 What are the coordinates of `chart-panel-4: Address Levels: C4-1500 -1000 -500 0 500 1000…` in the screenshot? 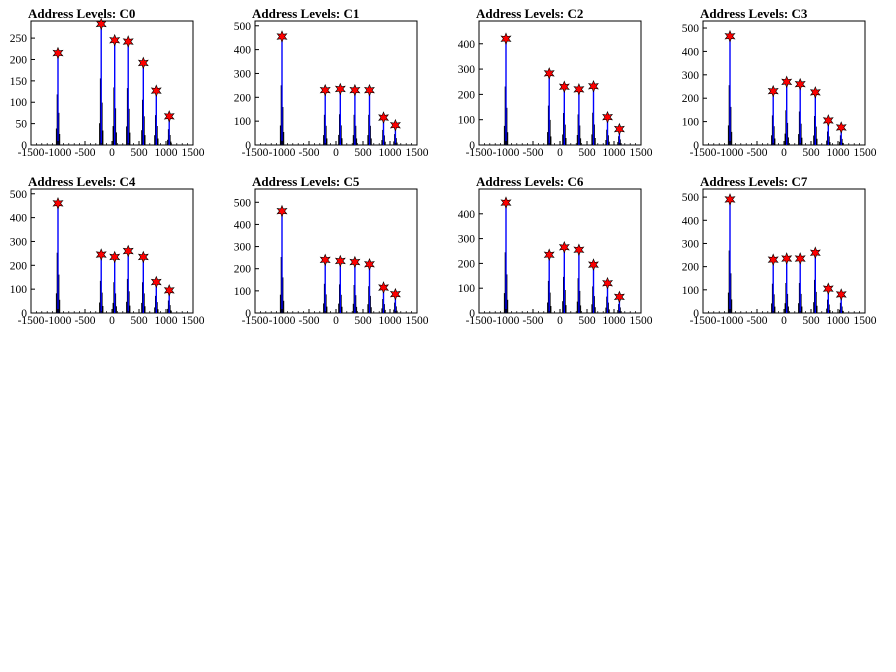 It's located at (107, 250).